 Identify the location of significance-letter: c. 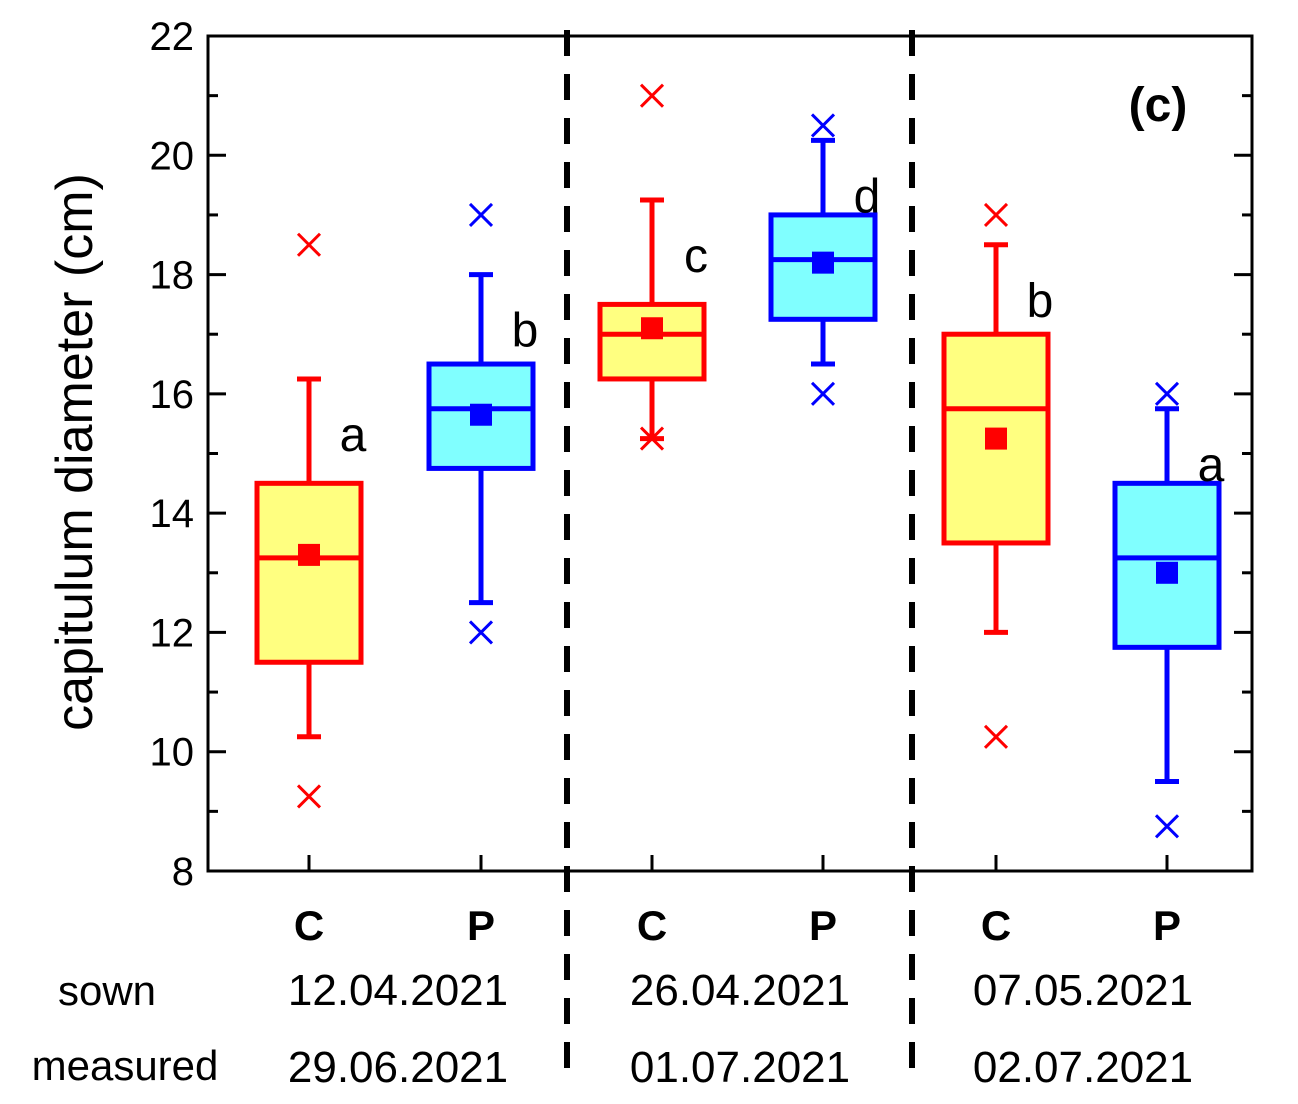
(696, 256).